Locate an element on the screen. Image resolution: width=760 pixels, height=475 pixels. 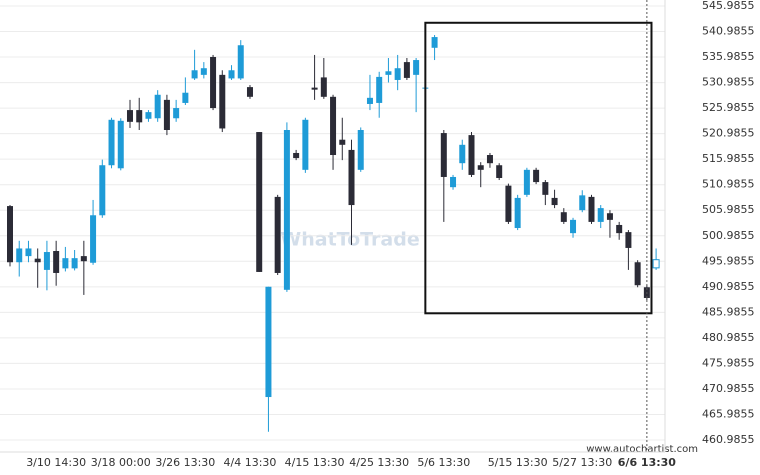
y-tick-label: 485.9855 is located at coordinates (728, 311).